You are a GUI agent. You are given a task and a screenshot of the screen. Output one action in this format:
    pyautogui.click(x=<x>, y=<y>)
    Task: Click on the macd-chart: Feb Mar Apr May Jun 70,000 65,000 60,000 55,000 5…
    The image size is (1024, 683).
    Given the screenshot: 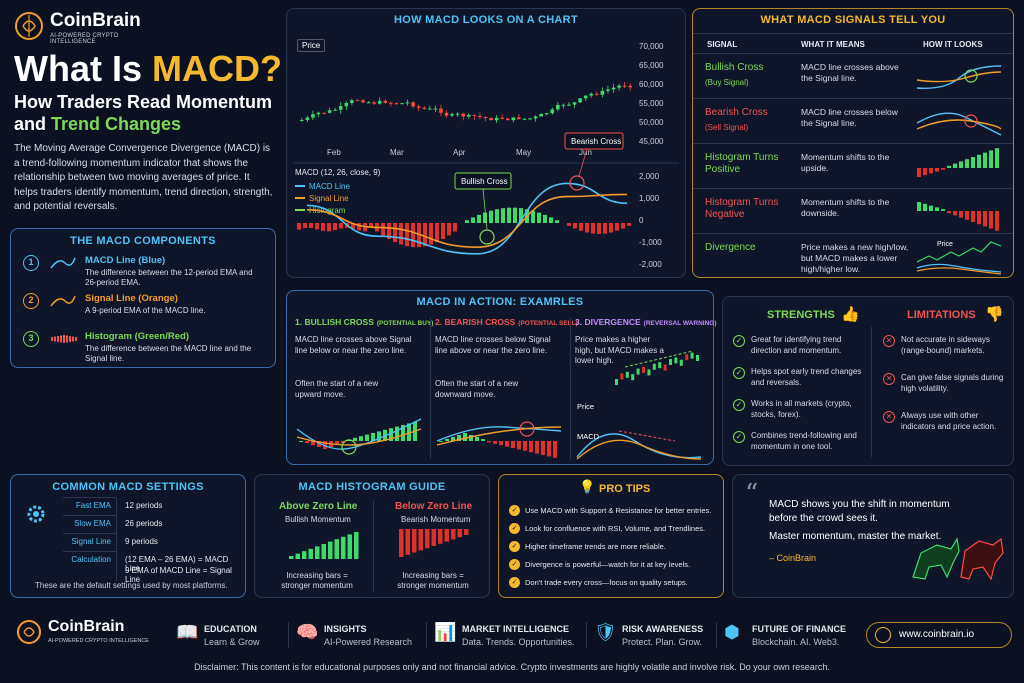 What is the action you would take?
    pyautogui.click(x=486, y=155)
    